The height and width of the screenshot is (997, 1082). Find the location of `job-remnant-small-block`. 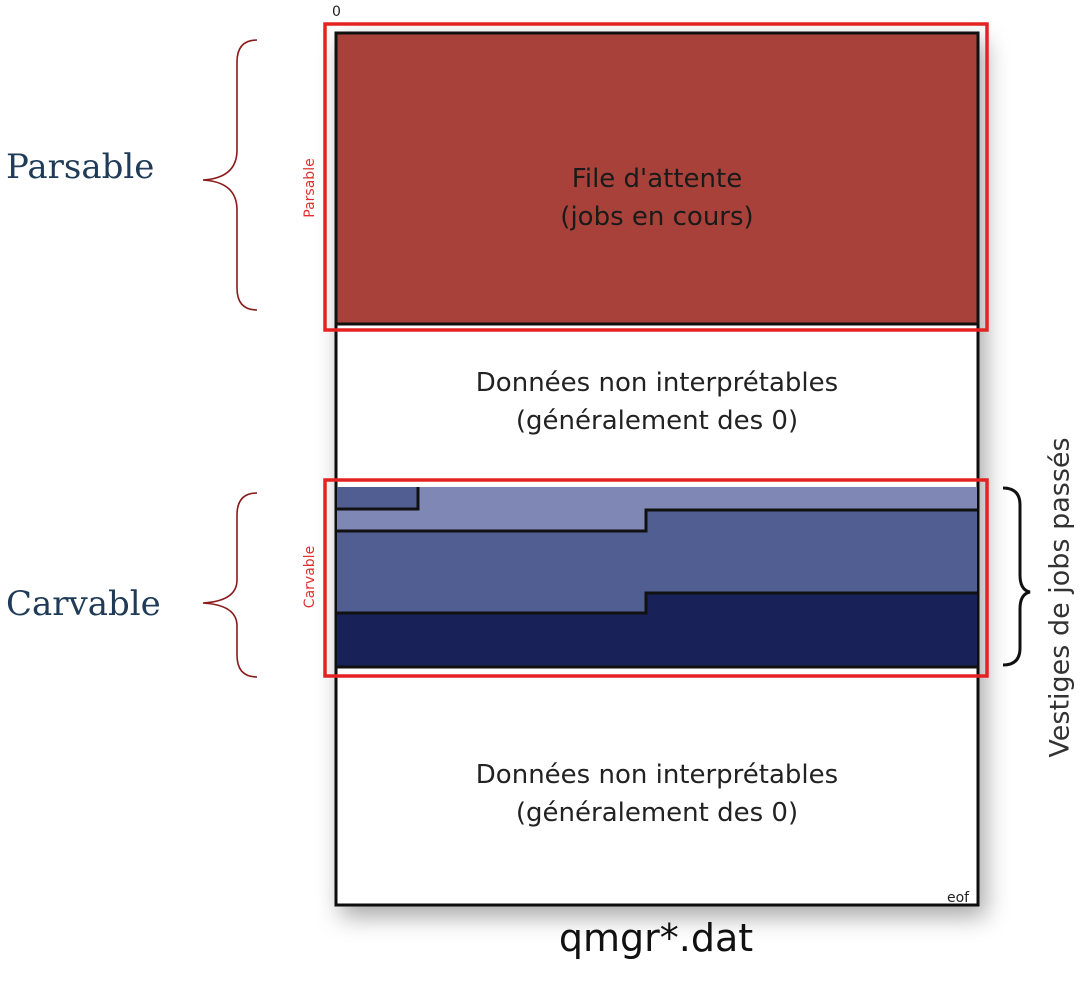

job-remnant-small-block is located at coordinates (377, 498).